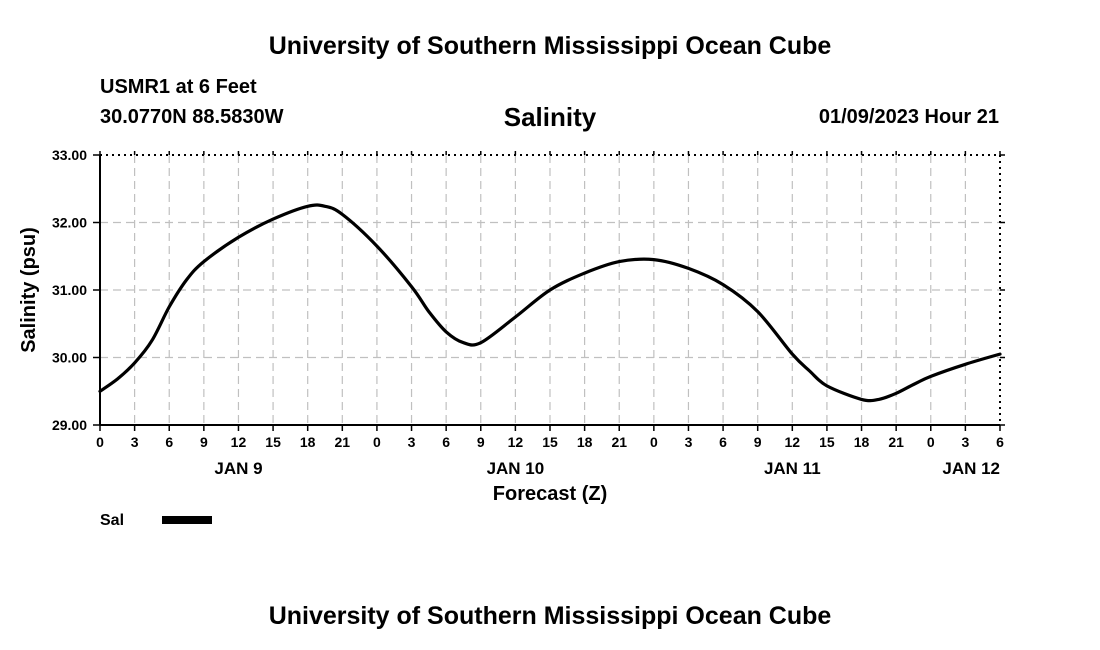 The image size is (1100, 650). What do you see at coordinates (178, 87) in the screenshot?
I see `station-label: USMR1 at 6 Feet` at bounding box center [178, 87].